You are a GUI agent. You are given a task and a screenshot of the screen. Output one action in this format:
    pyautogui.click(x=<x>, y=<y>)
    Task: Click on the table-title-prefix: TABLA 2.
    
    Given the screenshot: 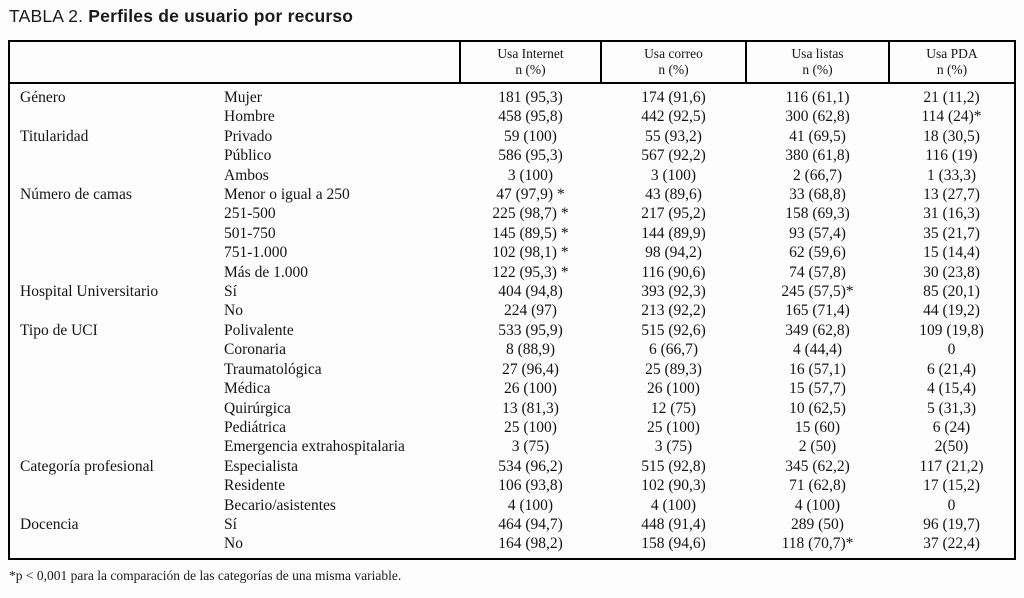 What is the action you would take?
    pyautogui.click(x=46, y=16)
    